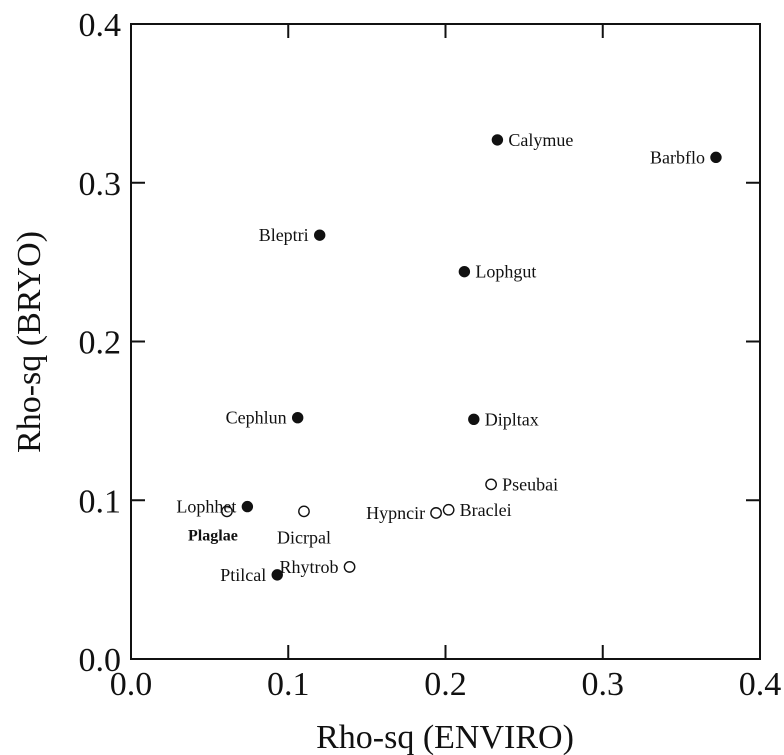 The width and height of the screenshot is (784, 755). What do you see at coordinates (530, 484) in the screenshot?
I see `point-label: Pseubai` at bounding box center [530, 484].